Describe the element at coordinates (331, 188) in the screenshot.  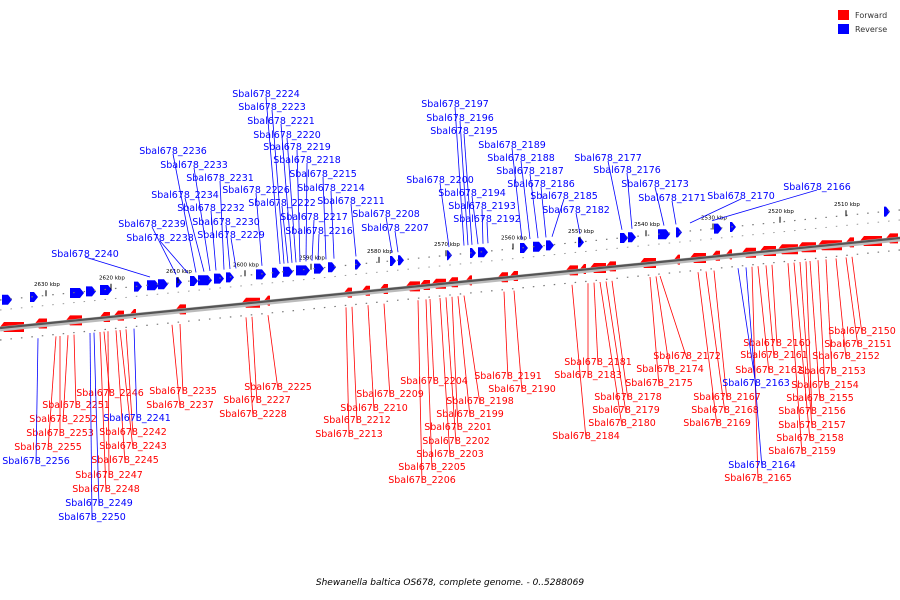
I see `reverse-gene-label: Sbal678_2214` at that location.